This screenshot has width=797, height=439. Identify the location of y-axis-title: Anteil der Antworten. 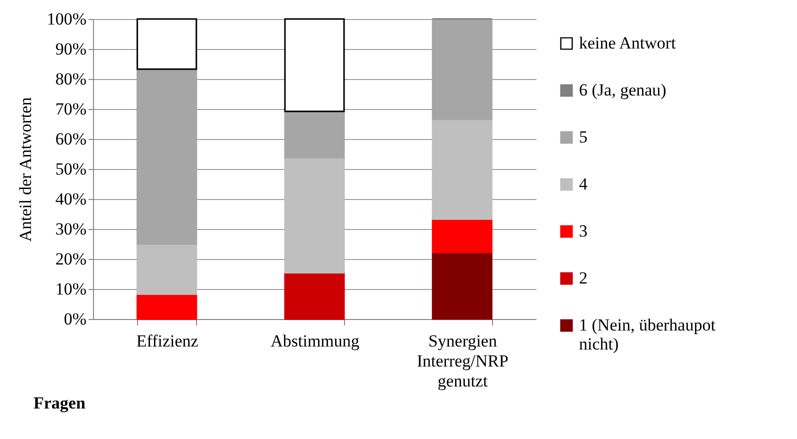
(25, 169).